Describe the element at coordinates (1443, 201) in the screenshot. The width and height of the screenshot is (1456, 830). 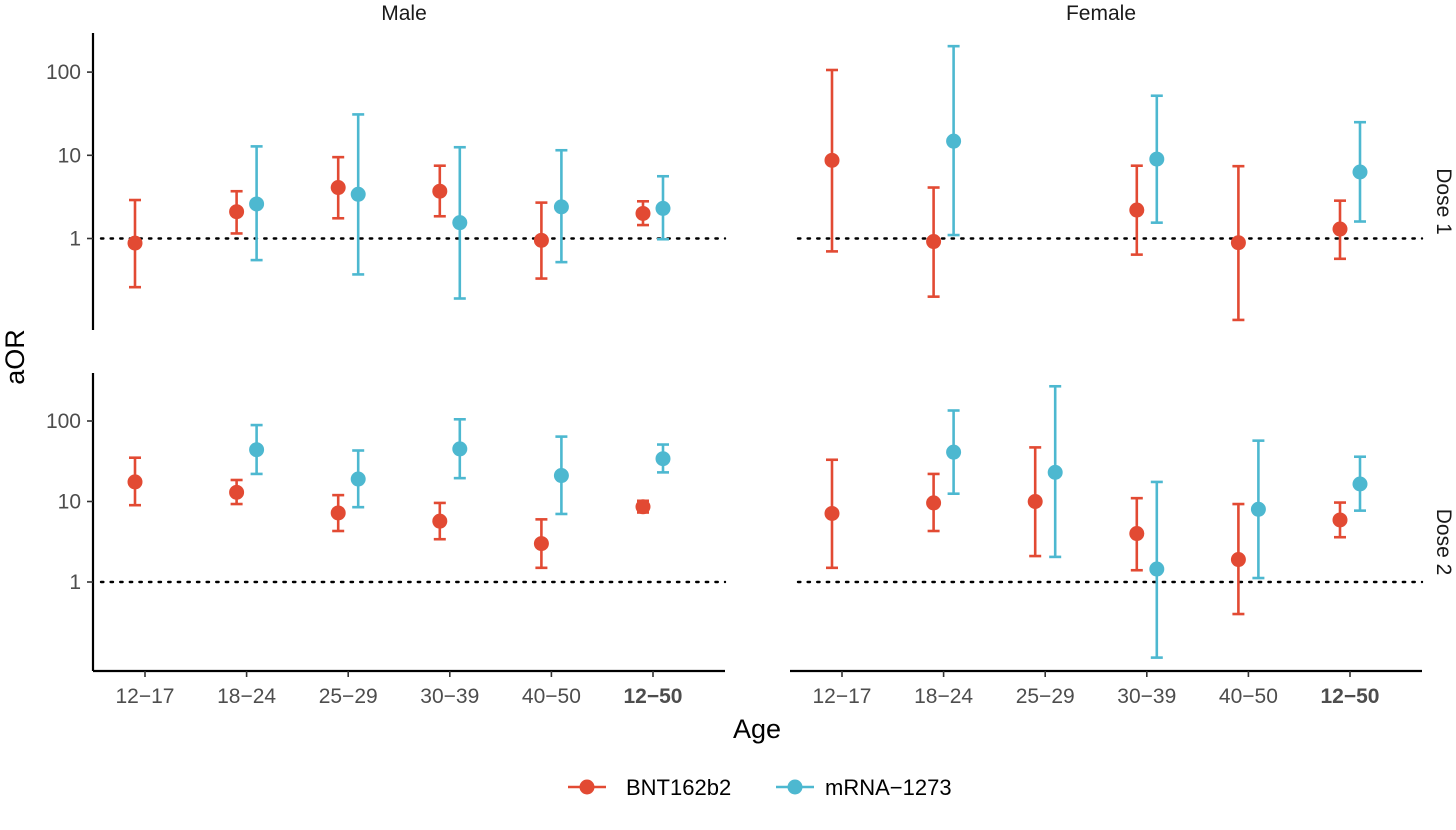
I see `row-strip-label: Dose 1` at that location.